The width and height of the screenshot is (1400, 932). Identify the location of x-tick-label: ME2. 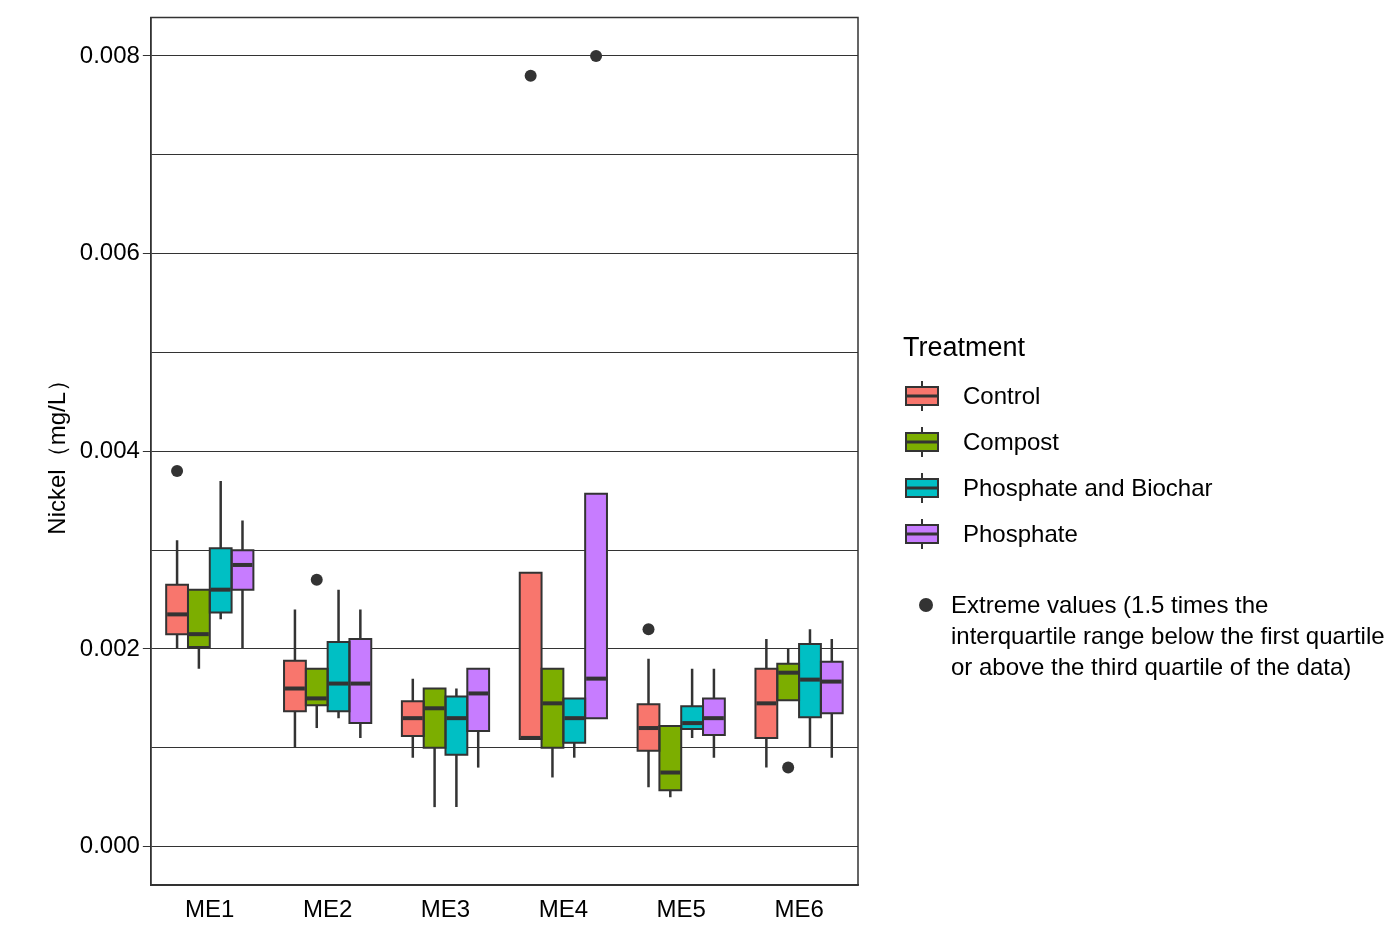
(327, 909).